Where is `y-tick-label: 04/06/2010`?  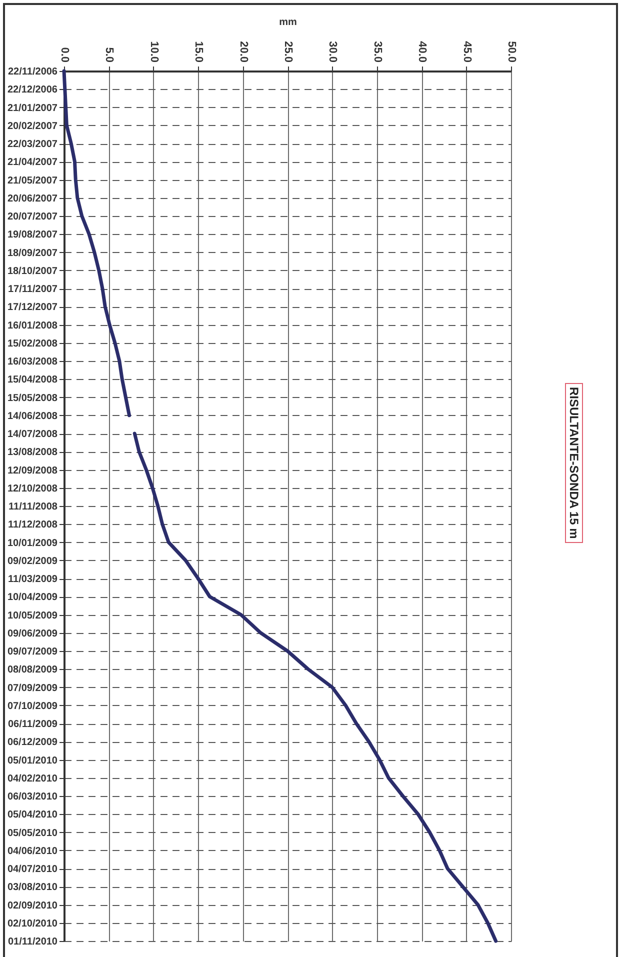 y-tick-label: 04/06/2010 is located at coordinates (32, 851).